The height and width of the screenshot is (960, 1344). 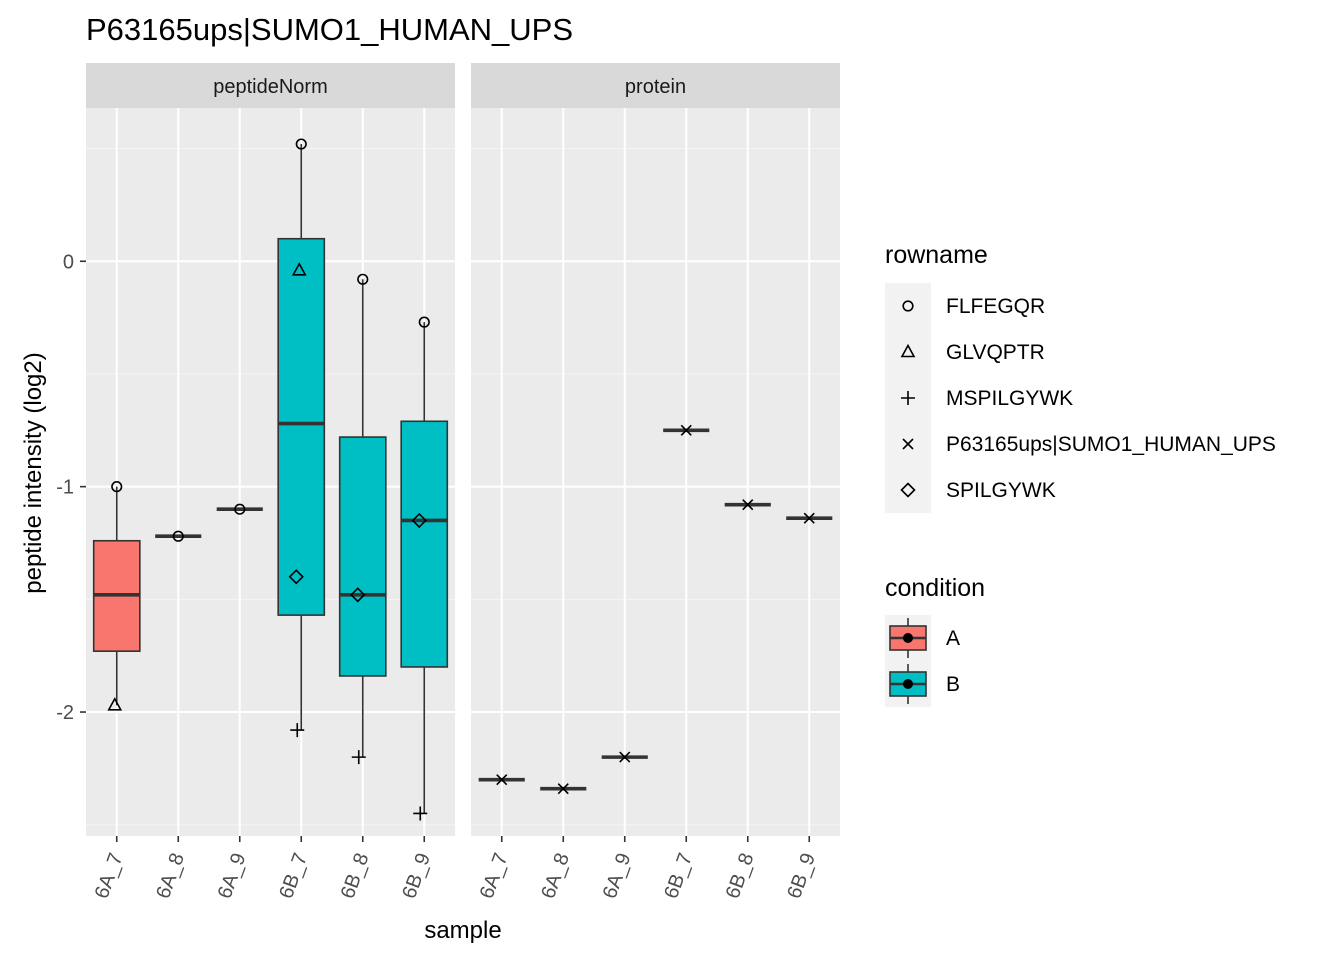 What do you see at coordinates (908, 398) in the screenshot?
I see `legend-key-plus-icon` at bounding box center [908, 398].